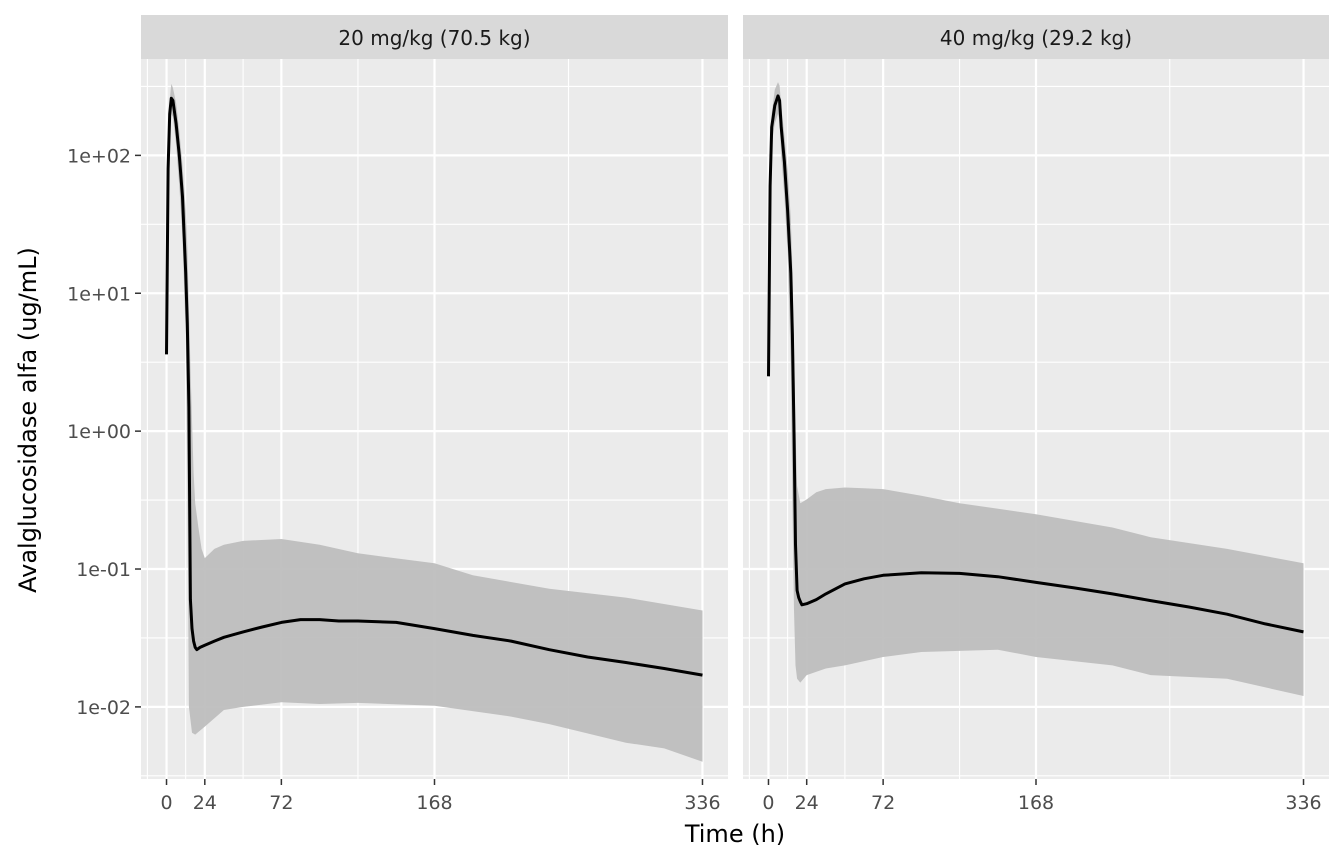 This screenshot has width=1344, height=864. I want to click on facet-strip-label: 40 mg/kg (29.2 kg), so click(1036, 38).